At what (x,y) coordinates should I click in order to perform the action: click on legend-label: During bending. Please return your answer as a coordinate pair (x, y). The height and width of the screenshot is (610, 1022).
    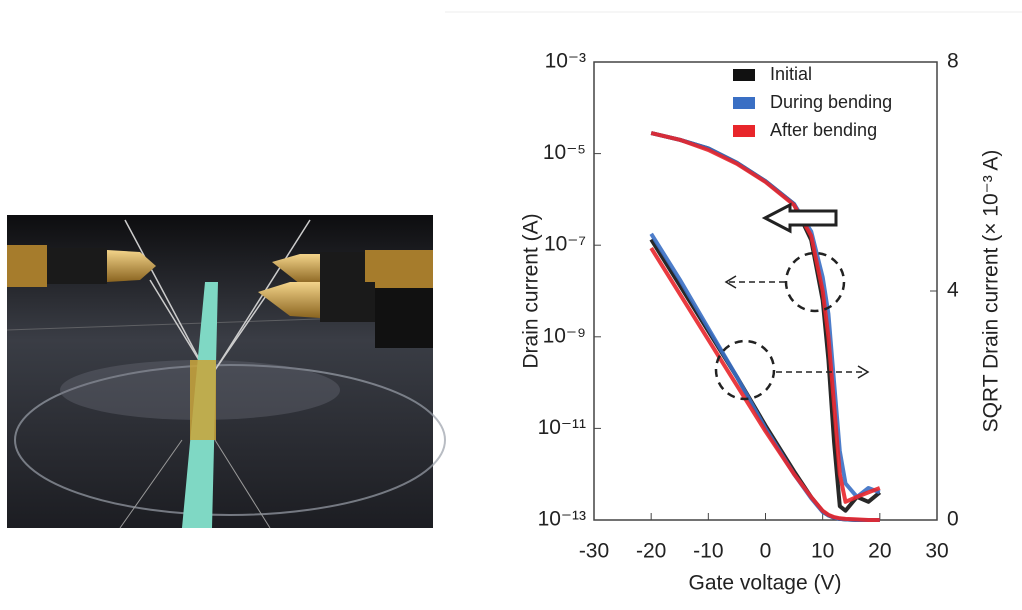
    Looking at the image, I should click on (831, 102).